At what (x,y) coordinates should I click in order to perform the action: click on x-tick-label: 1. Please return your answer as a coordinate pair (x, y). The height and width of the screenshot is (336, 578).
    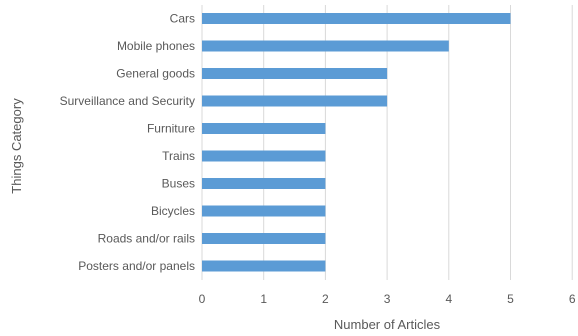
    Looking at the image, I should click on (263, 299).